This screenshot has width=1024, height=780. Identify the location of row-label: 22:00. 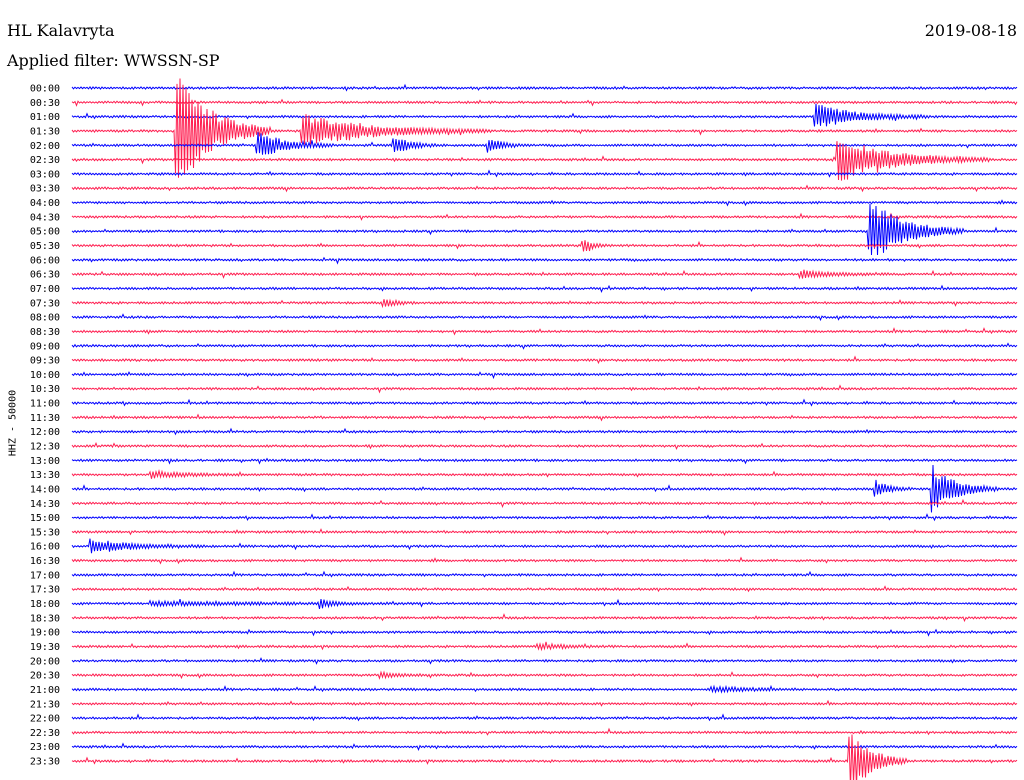
(45, 719).